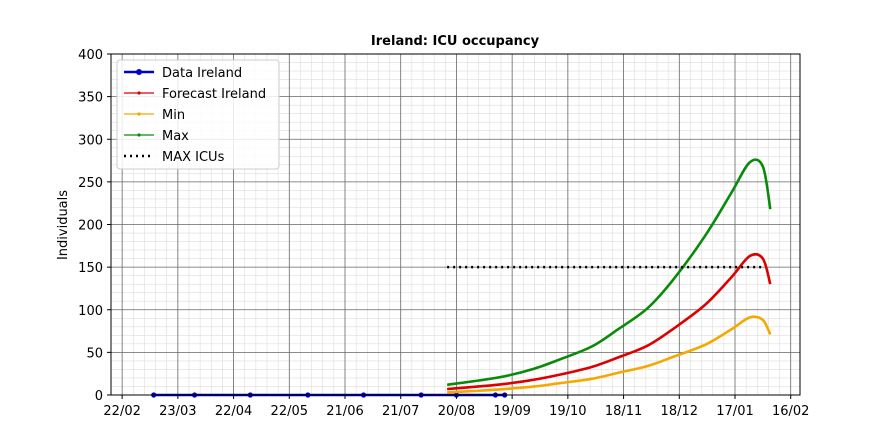 This screenshot has height=444, width=888. I want to click on y-tick-label: 0, so click(99, 396).